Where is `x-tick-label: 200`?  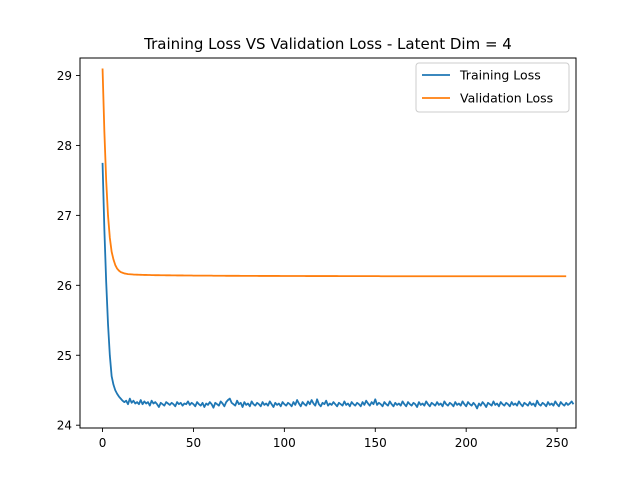 x-tick-label: 200 is located at coordinates (466, 443).